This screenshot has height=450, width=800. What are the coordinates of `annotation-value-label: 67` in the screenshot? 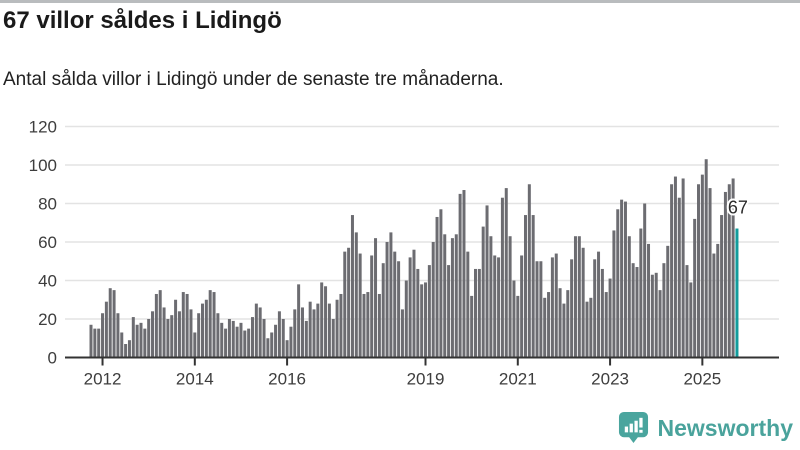 It's located at (738, 208).